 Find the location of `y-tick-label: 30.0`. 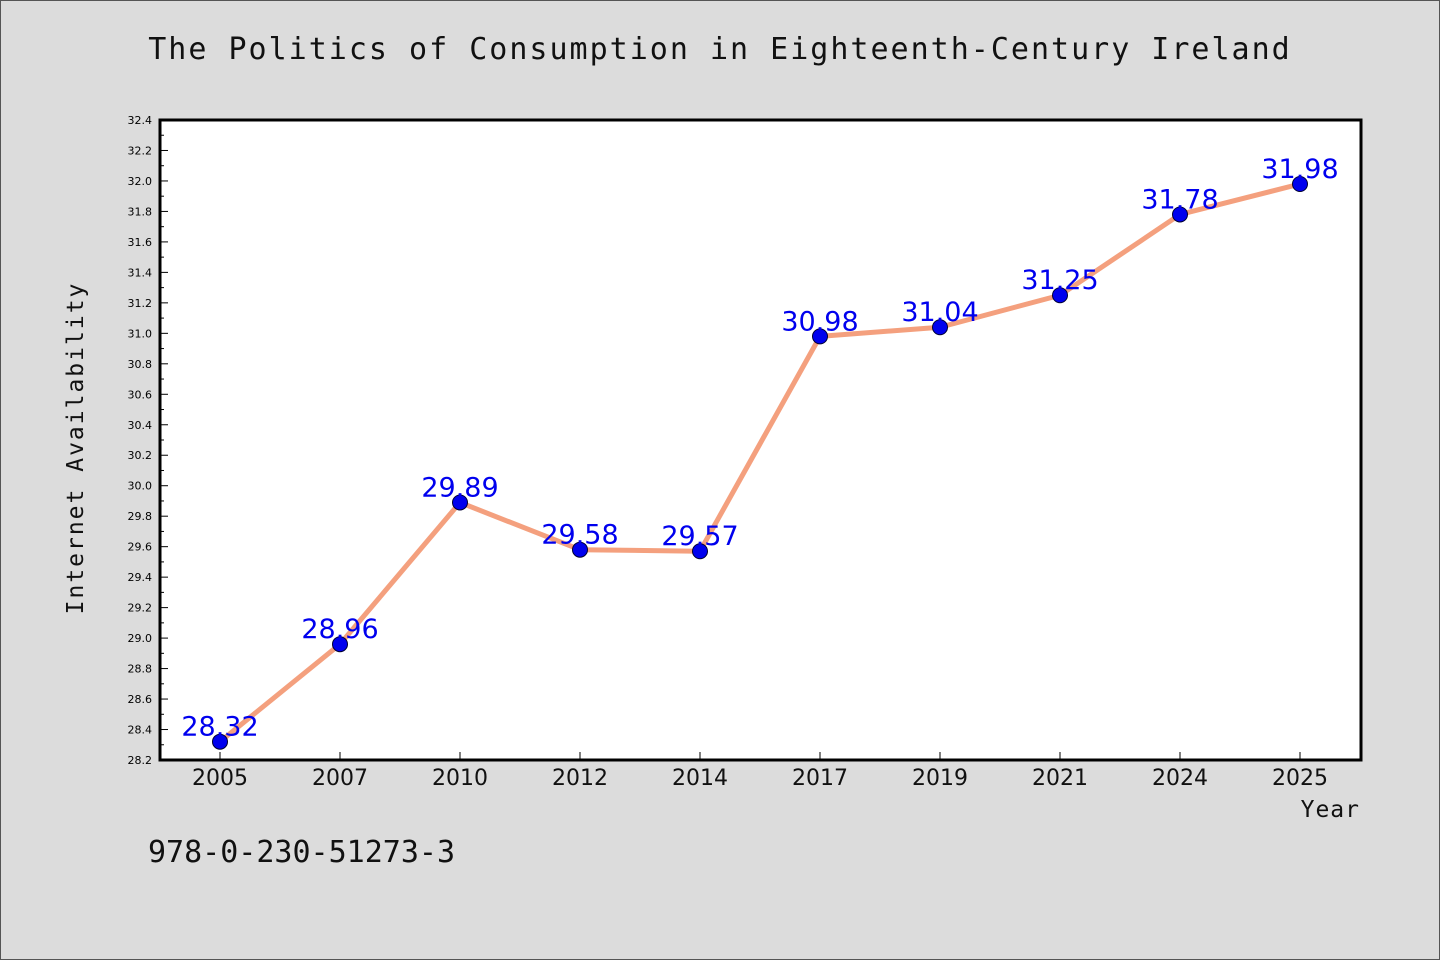

y-tick-label: 30.0 is located at coordinates (140, 486).